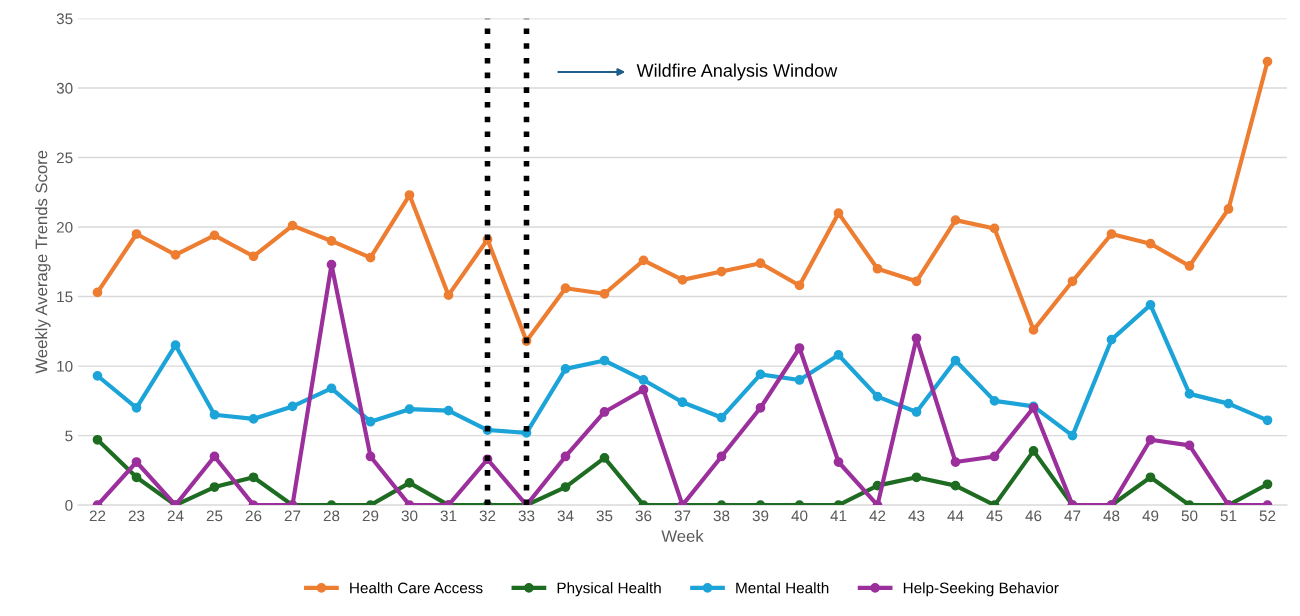 The width and height of the screenshot is (1300, 616). I want to click on x-tick-label: 41, so click(838, 516).